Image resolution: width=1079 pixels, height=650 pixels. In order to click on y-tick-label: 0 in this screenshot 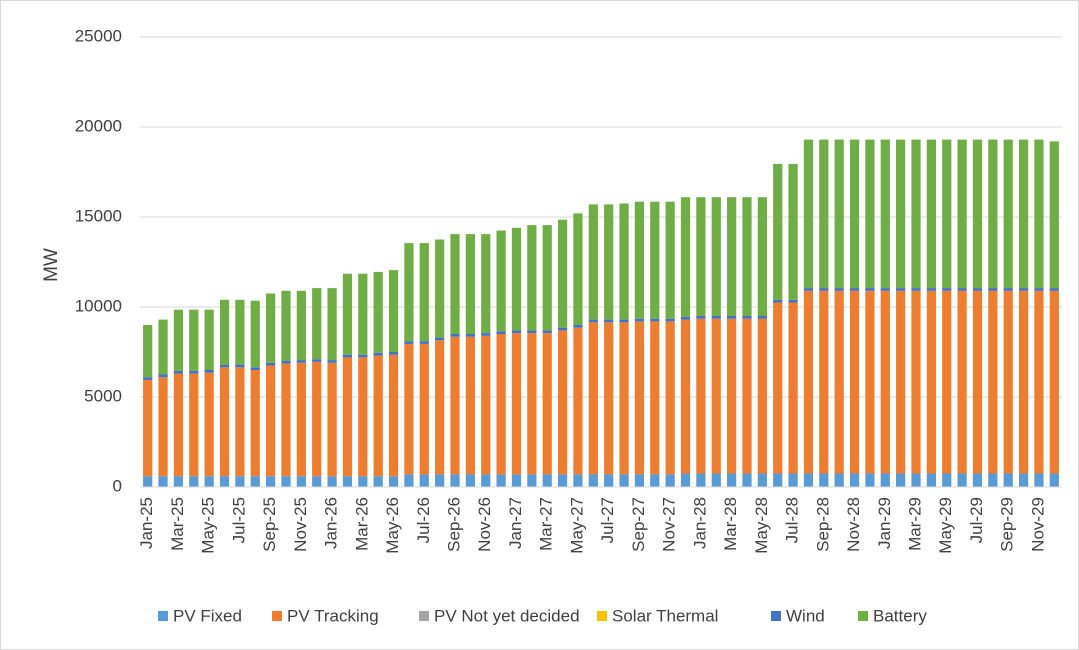, I will do `click(117, 485)`.